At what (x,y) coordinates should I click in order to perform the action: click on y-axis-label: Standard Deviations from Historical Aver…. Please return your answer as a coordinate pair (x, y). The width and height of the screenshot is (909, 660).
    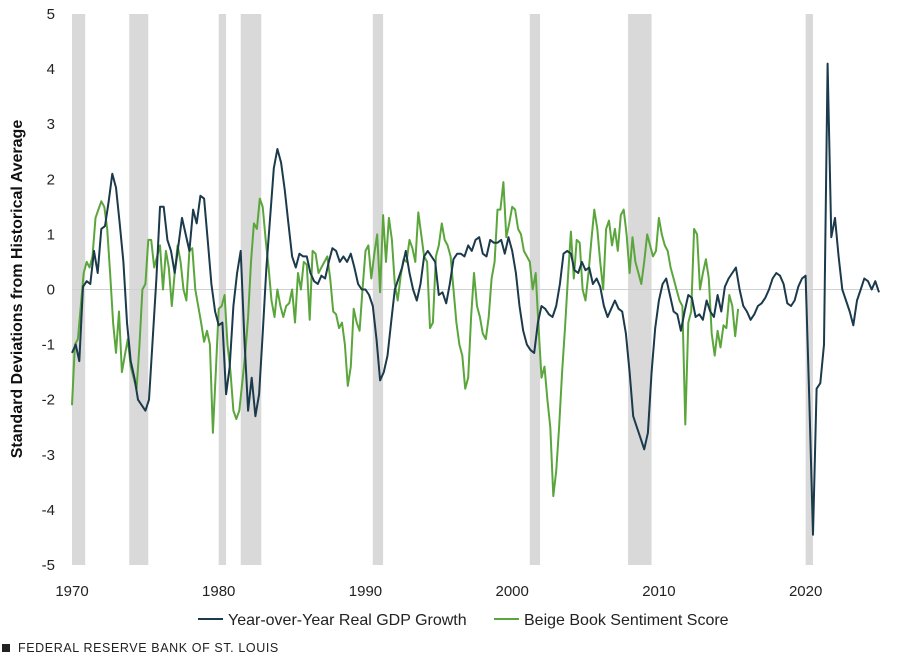
    Looking at the image, I should click on (17, 289).